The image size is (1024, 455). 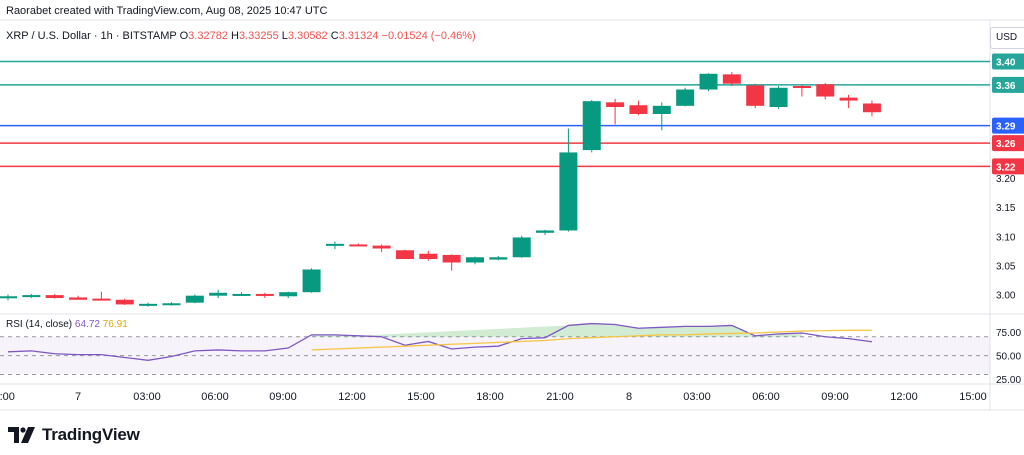 I want to click on symbol-title: XRP / U.S. Dollar · 1h · BITSTAMP, so click(x=91, y=36).